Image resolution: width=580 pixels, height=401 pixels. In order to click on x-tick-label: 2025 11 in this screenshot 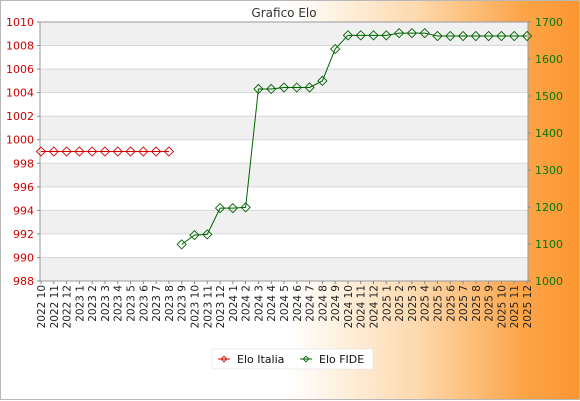, I will do `click(515, 306)`.